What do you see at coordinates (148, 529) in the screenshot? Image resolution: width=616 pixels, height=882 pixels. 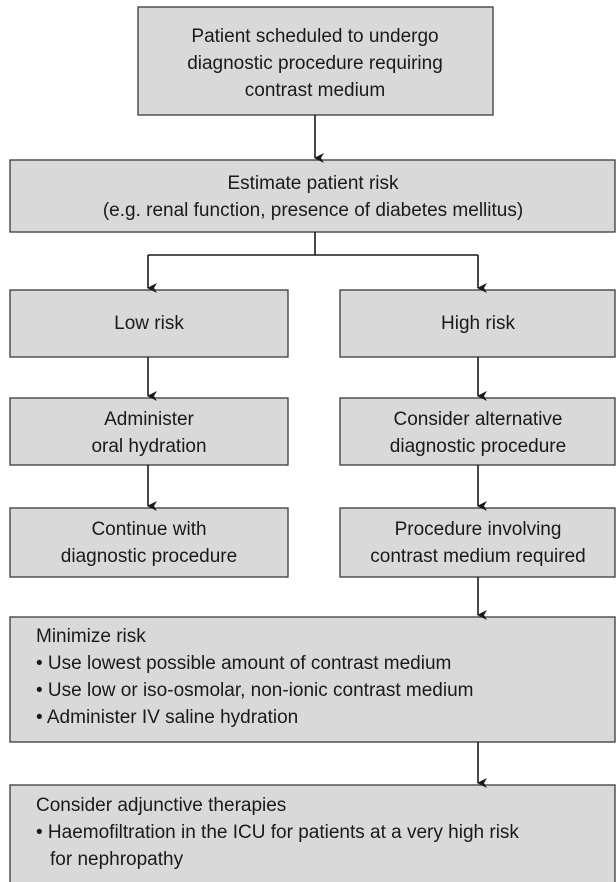 I see `node-text: Continue with` at bounding box center [148, 529].